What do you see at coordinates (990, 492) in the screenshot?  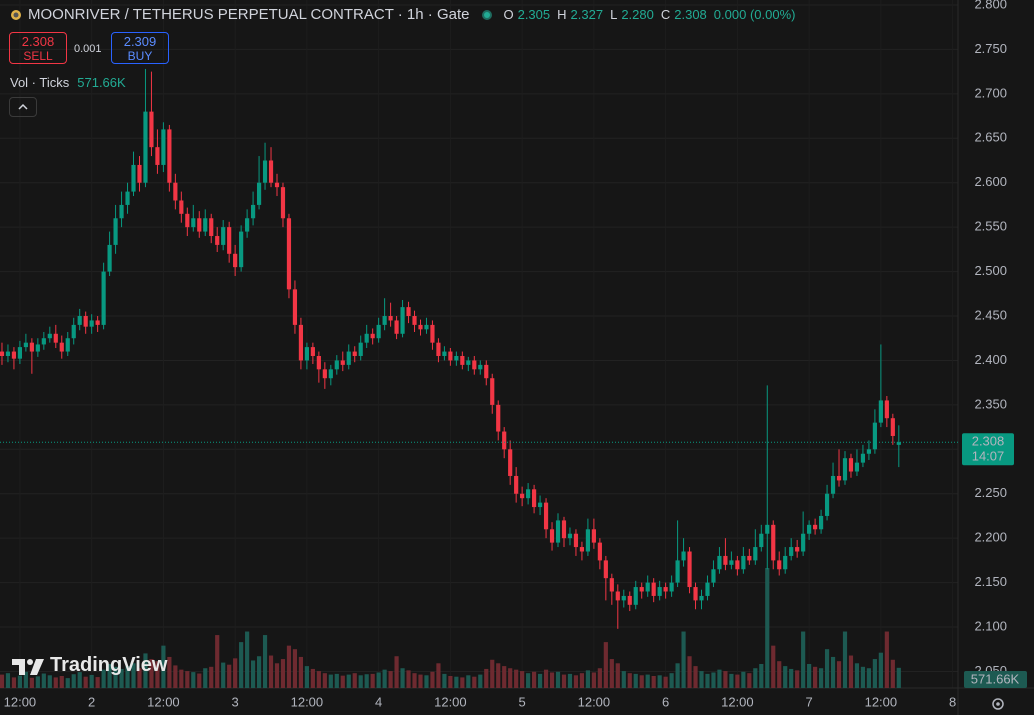 I see `y-tick-label: 2.250` at bounding box center [990, 492].